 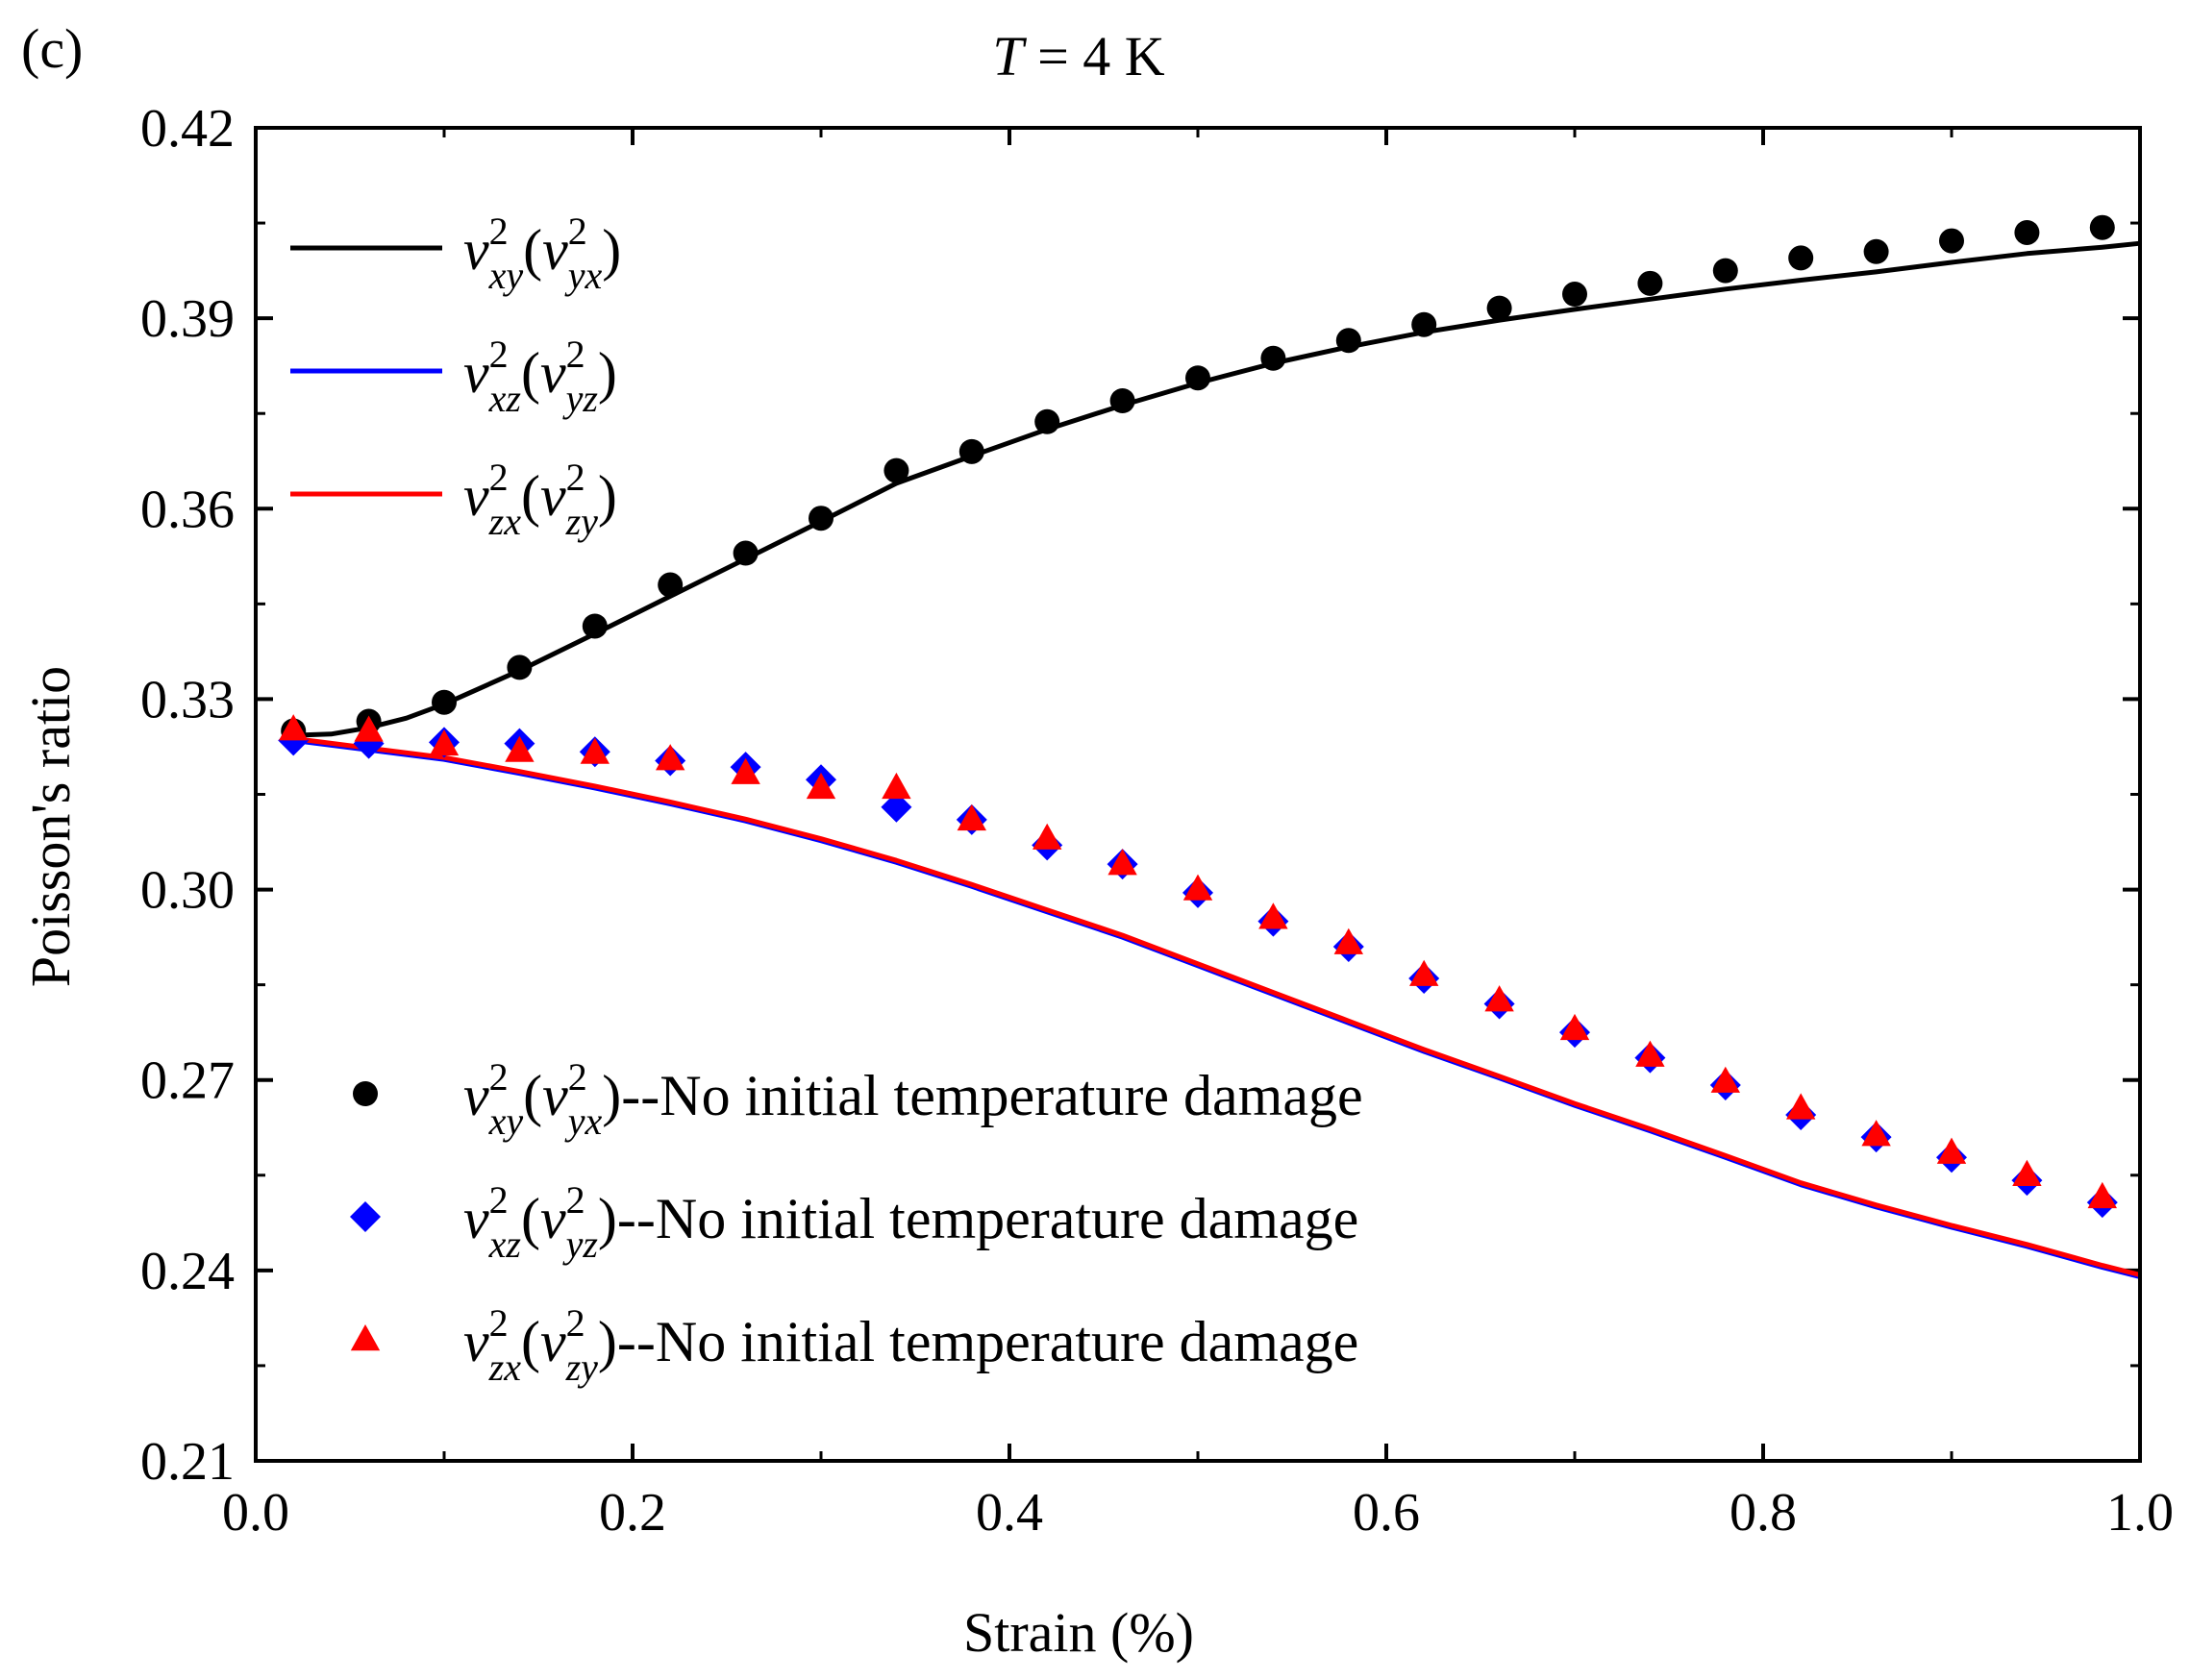 What do you see at coordinates (1009, 1513) in the screenshot?
I see `x-tick-label: 0.4` at bounding box center [1009, 1513].